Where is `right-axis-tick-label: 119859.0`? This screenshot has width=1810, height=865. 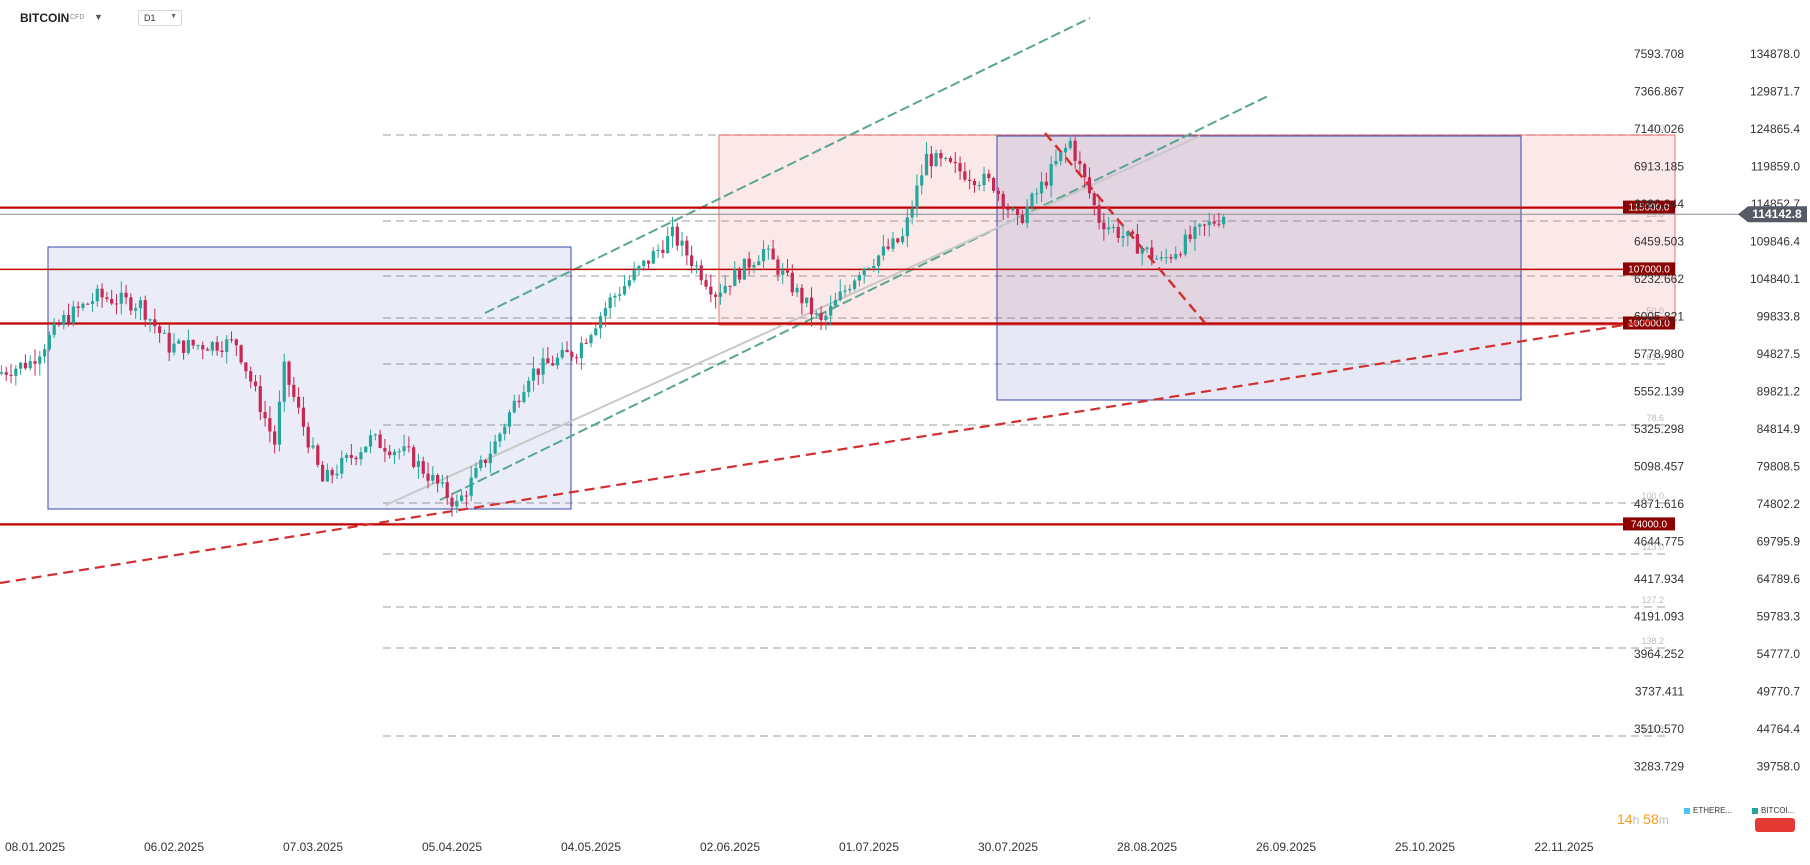 right-axis-tick-label: 119859.0 is located at coordinates (1775, 167).